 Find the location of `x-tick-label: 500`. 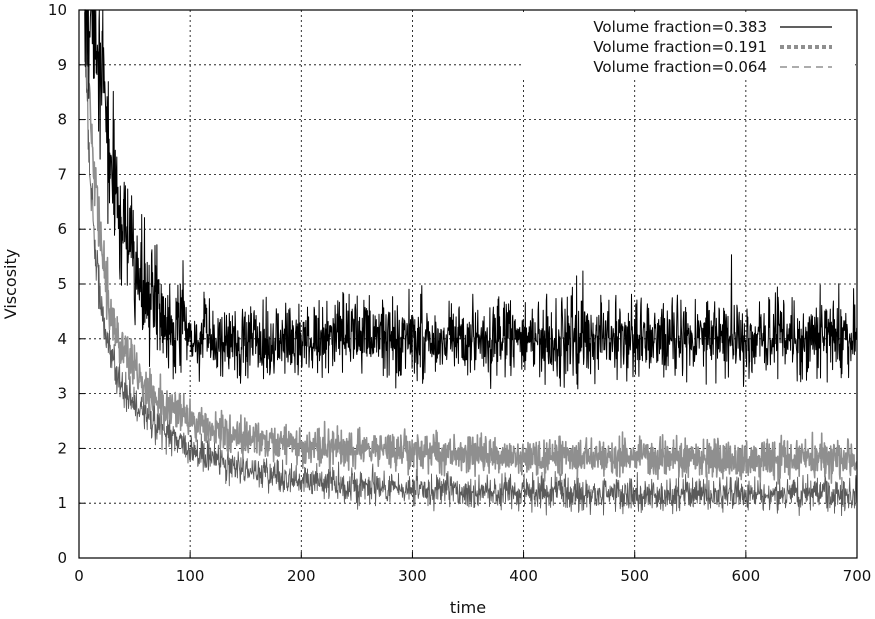

x-tick-label: 500 is located at coordinates (634, 576).